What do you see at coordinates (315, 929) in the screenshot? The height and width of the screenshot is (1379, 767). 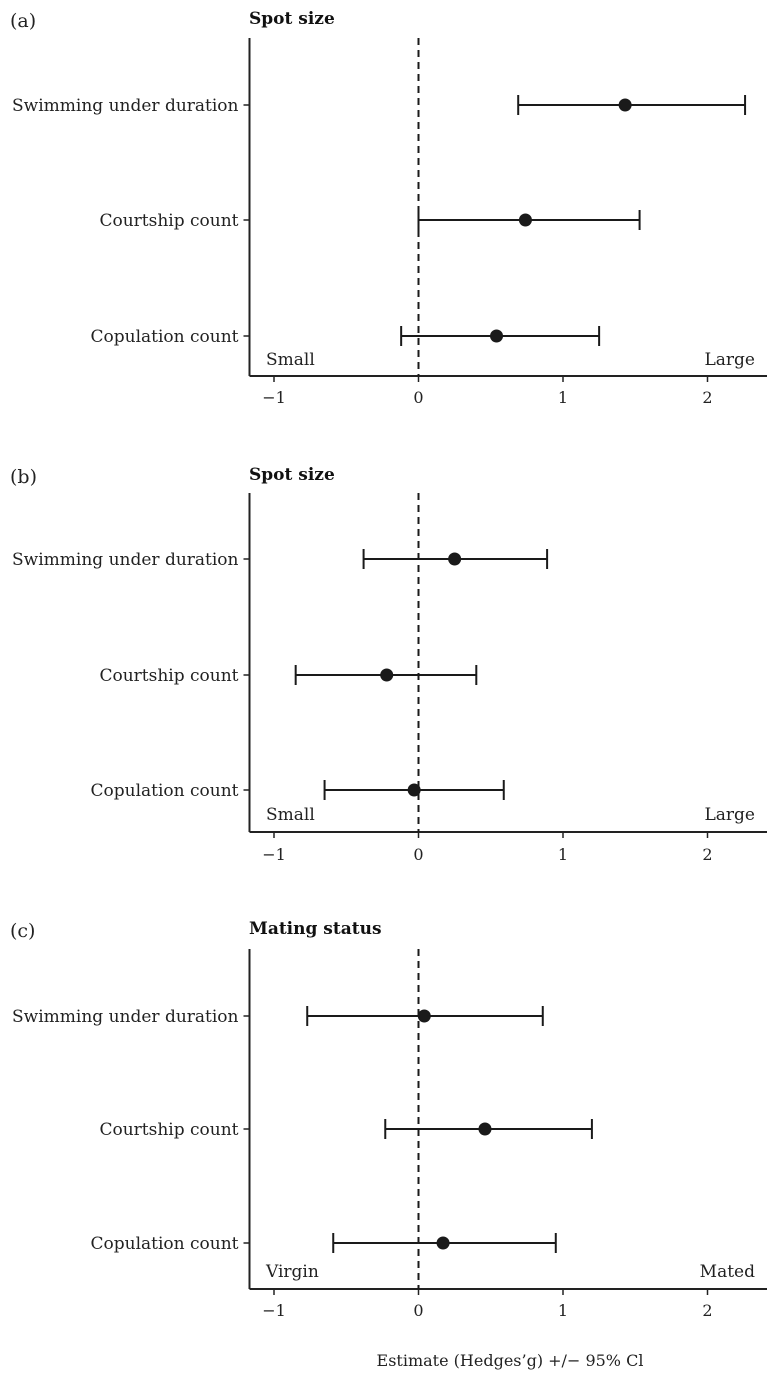 I see `panel-title: Mating status` at bounding box center [315, 929].